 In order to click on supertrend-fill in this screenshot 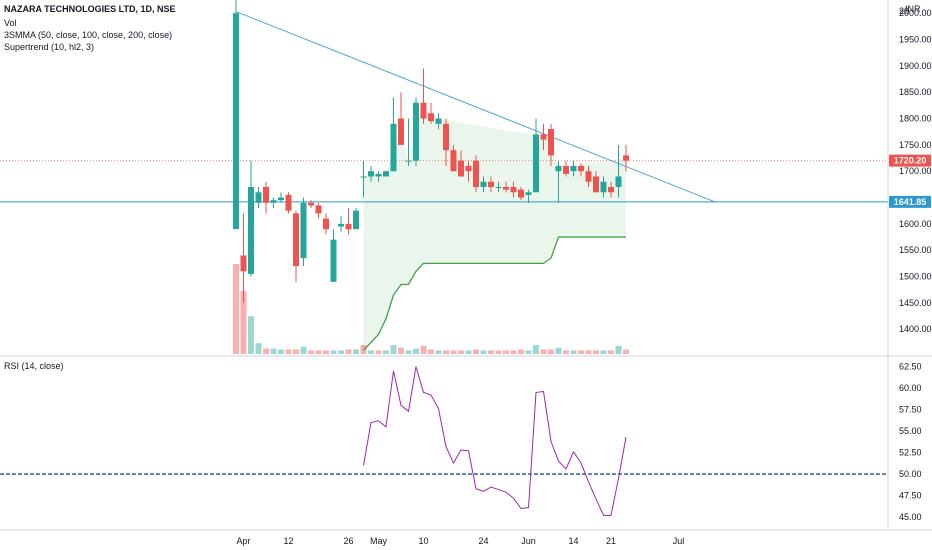, I will do `click(494, 230)`.